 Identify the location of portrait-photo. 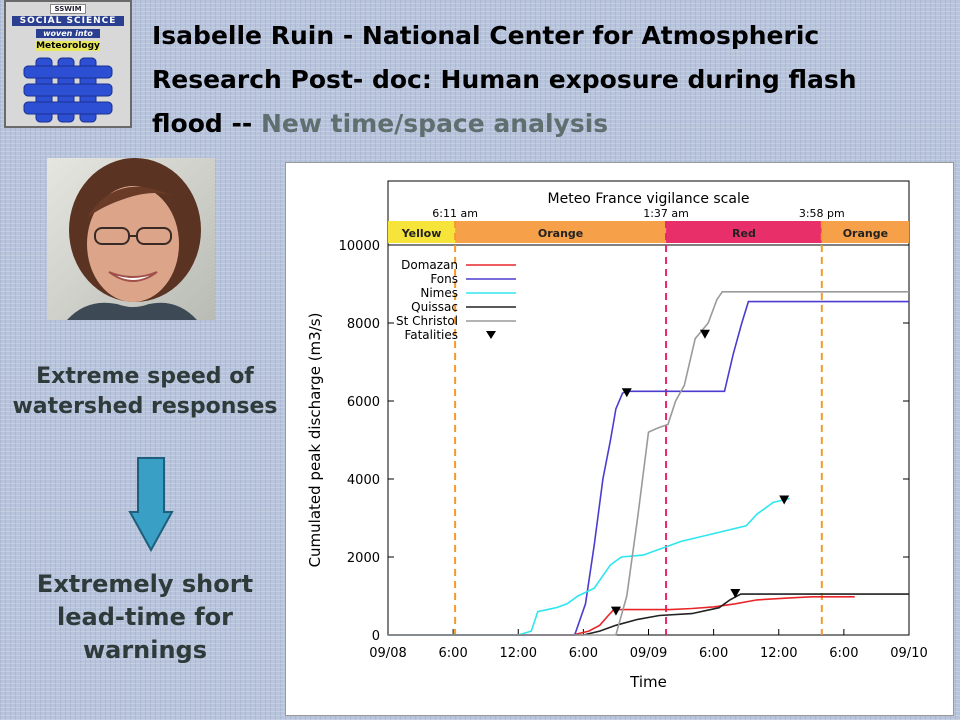
(131, 239).